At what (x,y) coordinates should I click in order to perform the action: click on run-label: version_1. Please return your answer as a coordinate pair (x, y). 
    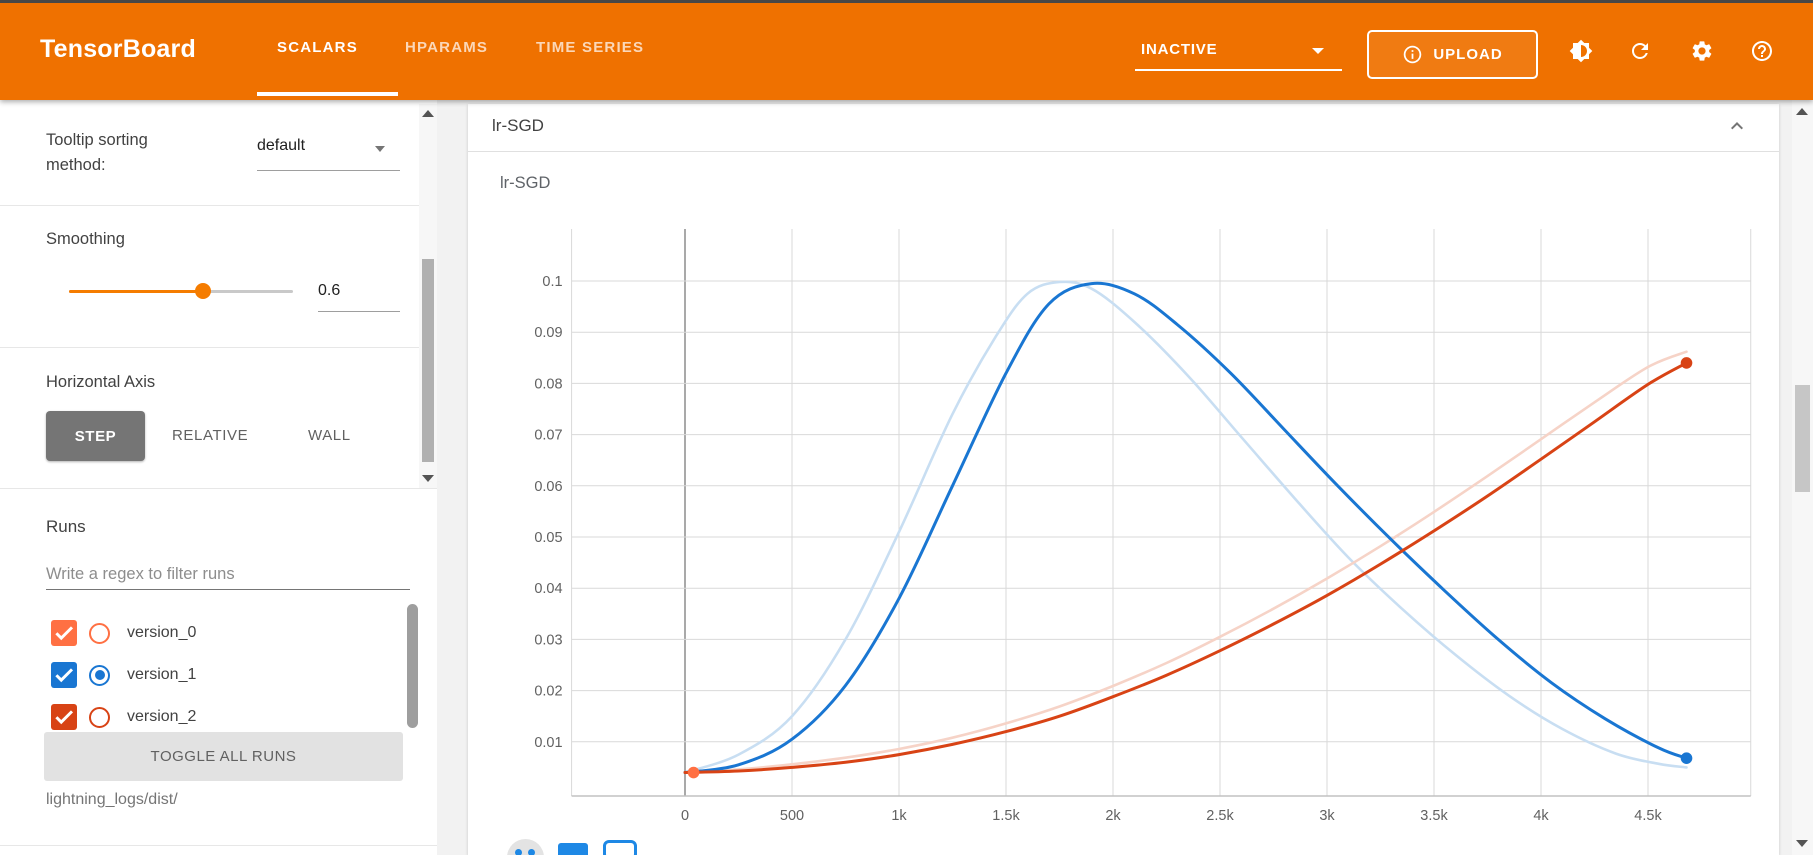
    Looking at the image, I should click on (162, 674).